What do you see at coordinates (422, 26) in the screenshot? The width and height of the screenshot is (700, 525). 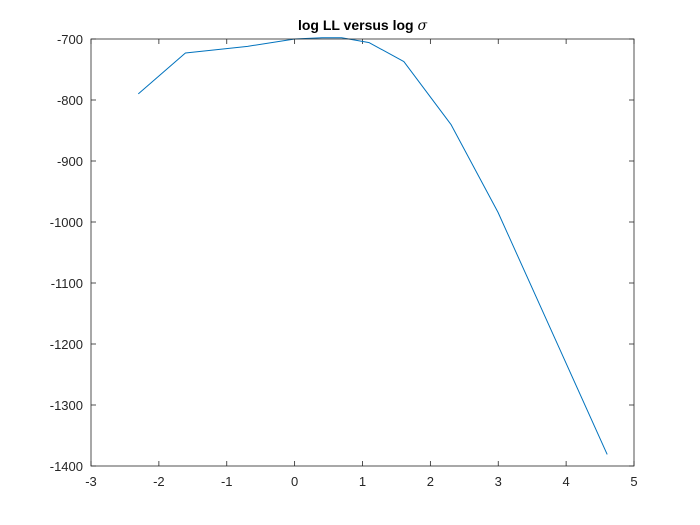 I see `chart-title-symbol: σ` at bounding box center [422, 26].